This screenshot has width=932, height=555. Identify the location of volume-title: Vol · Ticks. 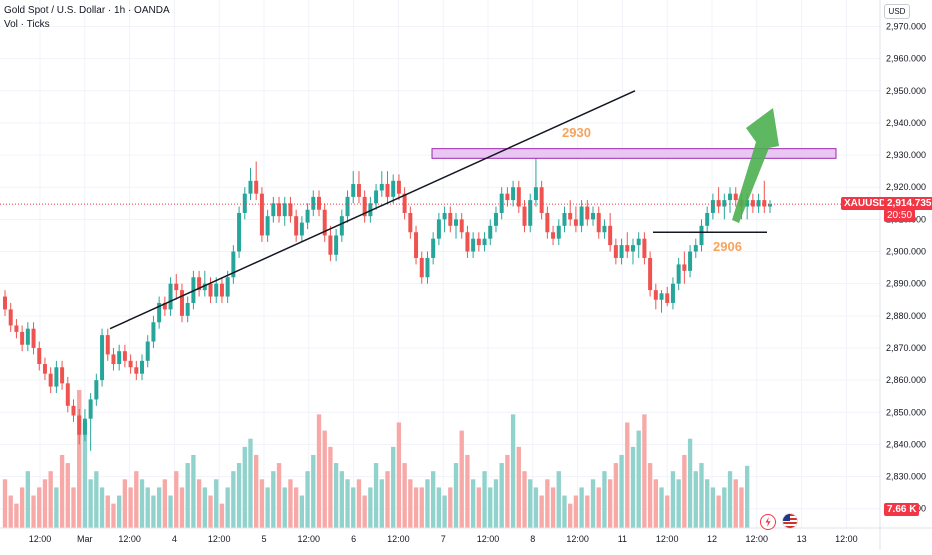
(27, 24).